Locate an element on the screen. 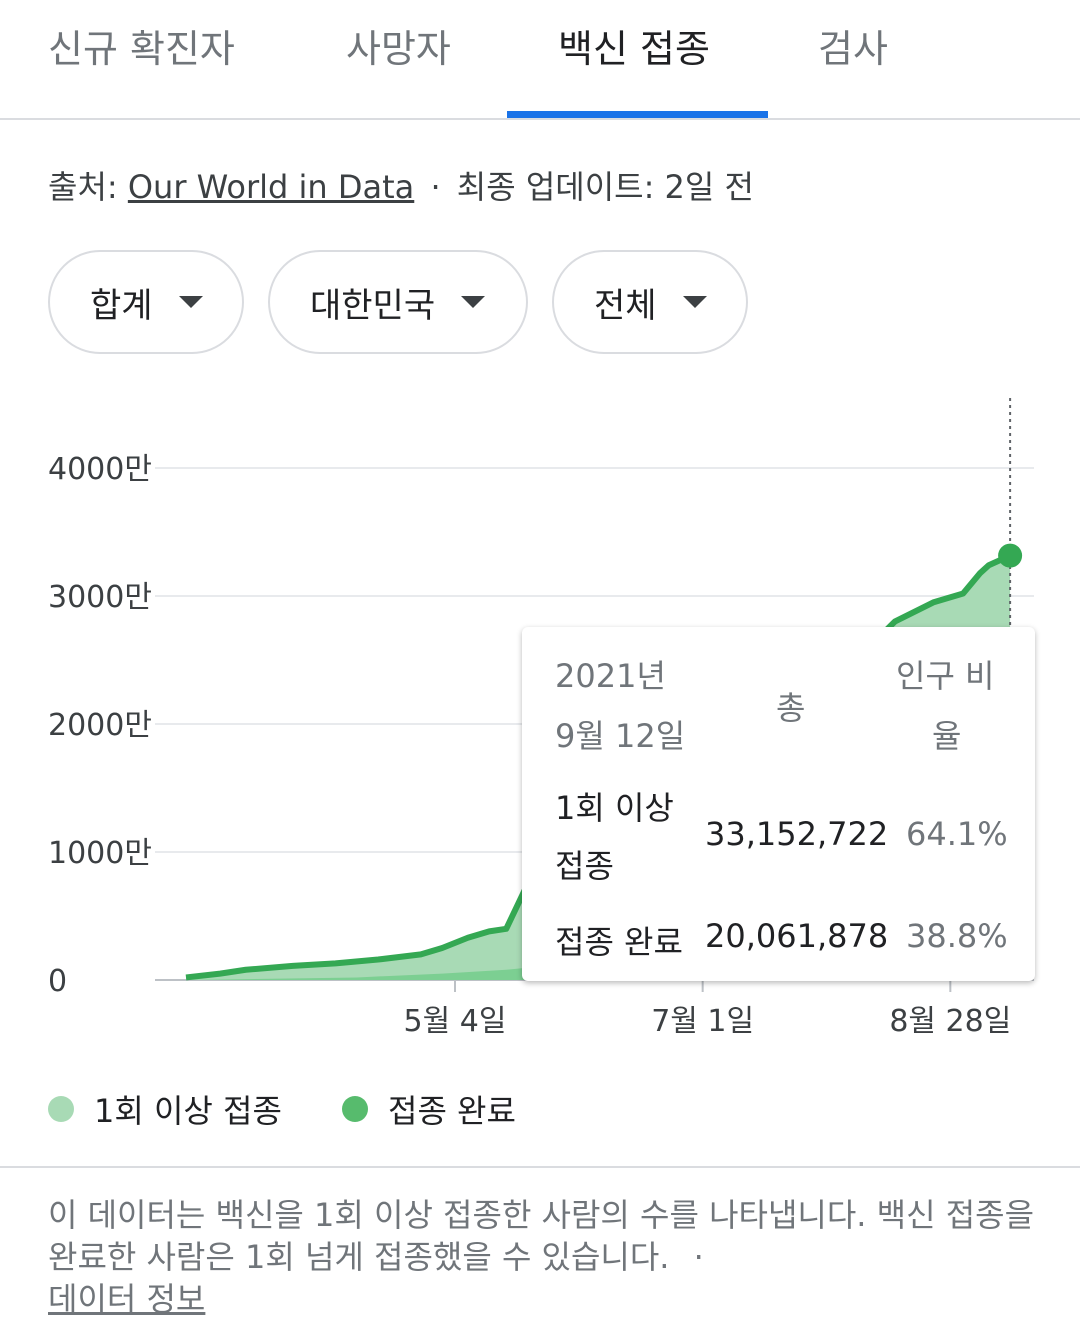 Image resolution: width=1080 pixels, height=1330 pixels. tooltip-row1-label: 1회 이상 is located at coordinates (614, 808).